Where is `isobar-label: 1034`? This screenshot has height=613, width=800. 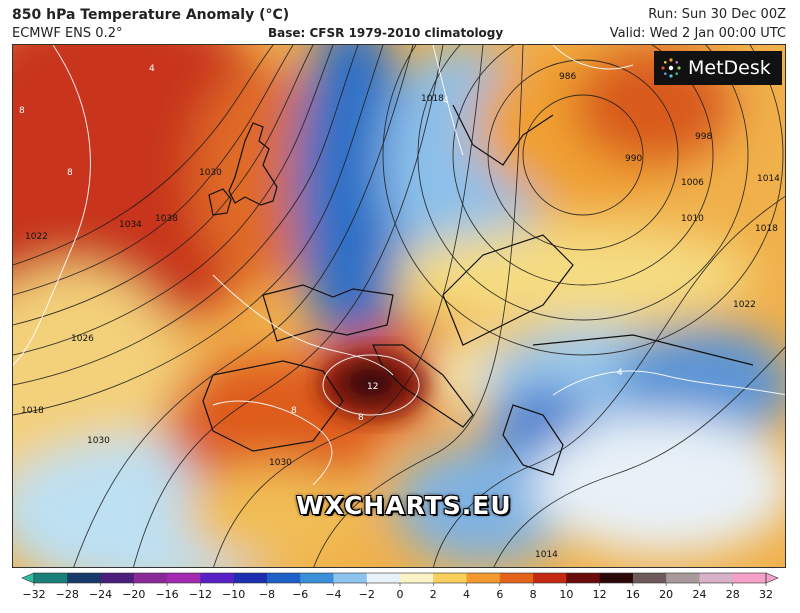 isobar-label: 1034 is located at coordinates (130, 225).